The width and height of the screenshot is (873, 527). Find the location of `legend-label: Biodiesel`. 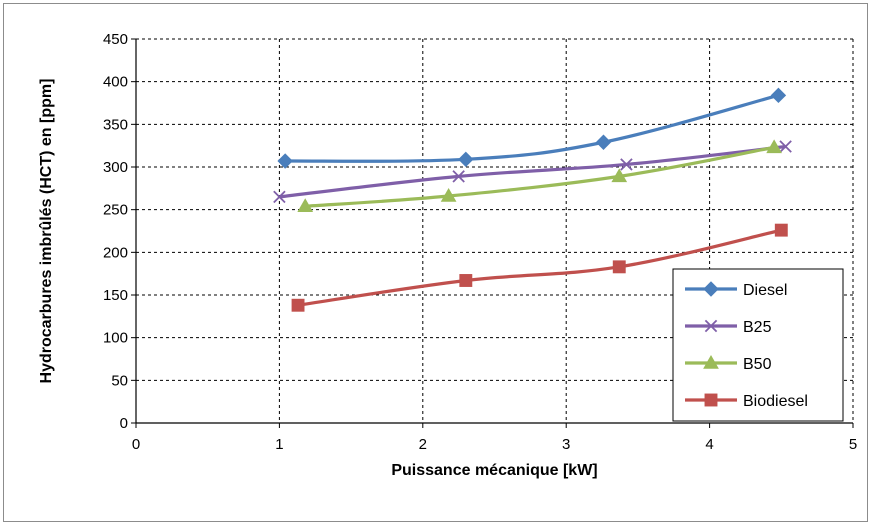

legend-label: Biodiesel is located at coordinates (775, 401).